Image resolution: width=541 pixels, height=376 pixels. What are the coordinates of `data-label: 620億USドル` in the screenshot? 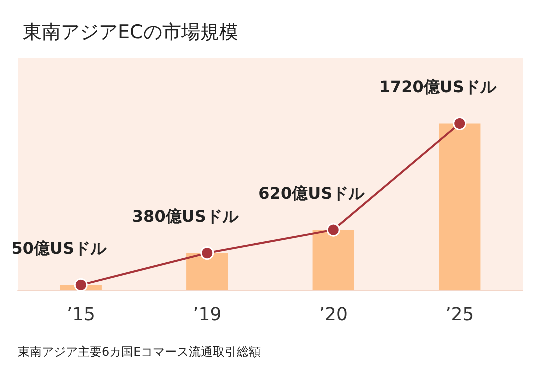 It's located at (312, 193).